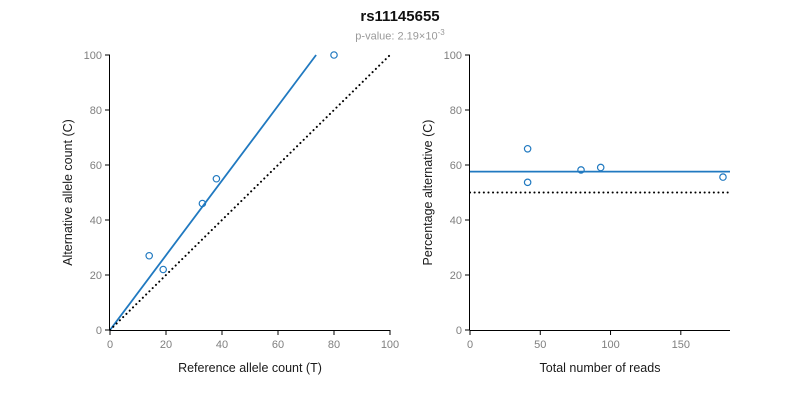 This screenshot has width=800, height=400. What do you see at coordinates (600, 368) in the screenshot?
I see `x-axis-title: Total number of reads` at bounding box center [600, 368].